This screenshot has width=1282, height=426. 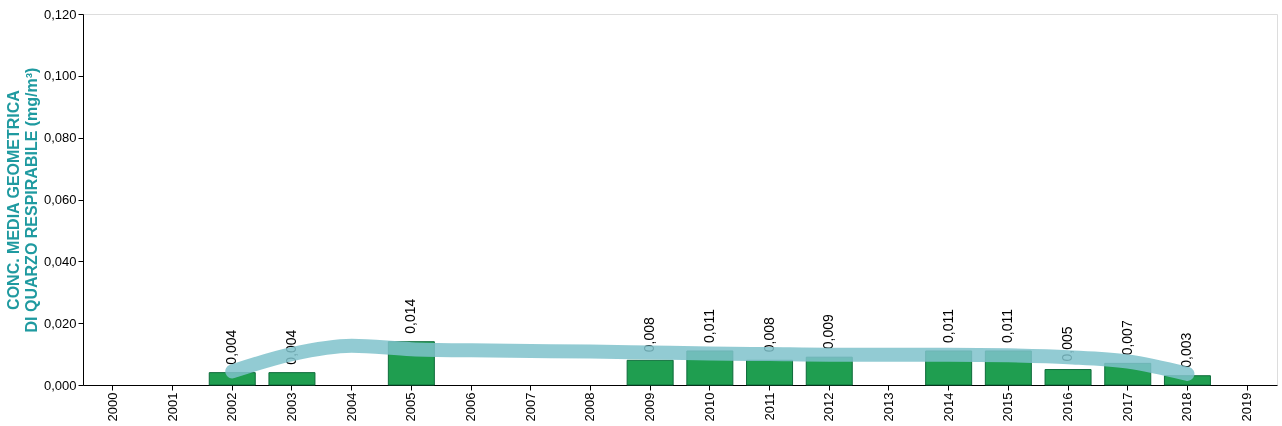 What do you see at coordinates (1008, 407) in the screenshot?
I see `x-tick-label: 2015` at bounding box center [1008, 407].